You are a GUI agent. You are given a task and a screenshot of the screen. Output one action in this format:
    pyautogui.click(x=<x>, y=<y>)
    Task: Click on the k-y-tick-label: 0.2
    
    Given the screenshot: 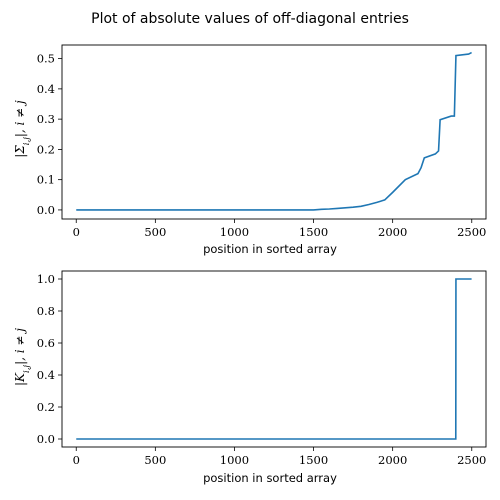 What is the action you would take?
    pyautogui.click(x=46, y=407)
    